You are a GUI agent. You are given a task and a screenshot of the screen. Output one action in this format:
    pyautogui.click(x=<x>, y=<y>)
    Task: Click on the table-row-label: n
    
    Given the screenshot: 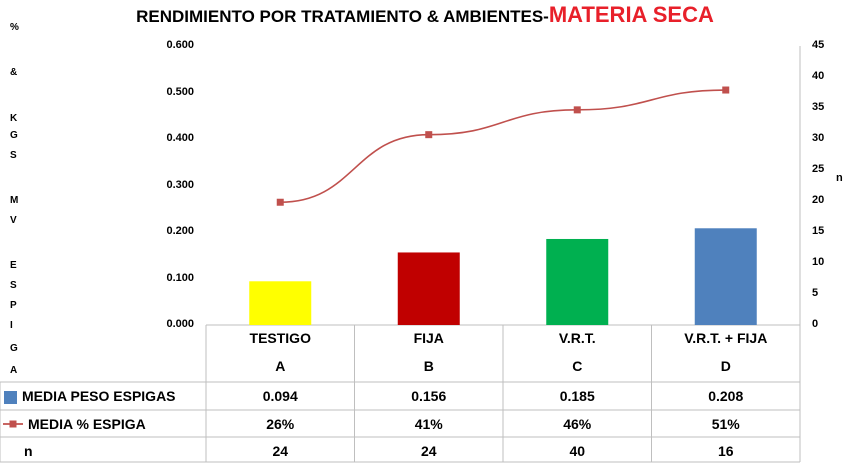 What is the action you would take?
    pyautogui.click(x=28, y=451)
    